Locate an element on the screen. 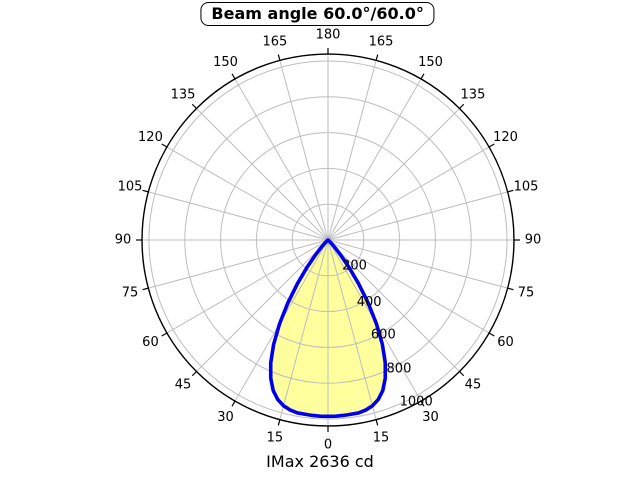 This screenshot has height=480, width=640. beam-curve is located at coordinates (328, 328).